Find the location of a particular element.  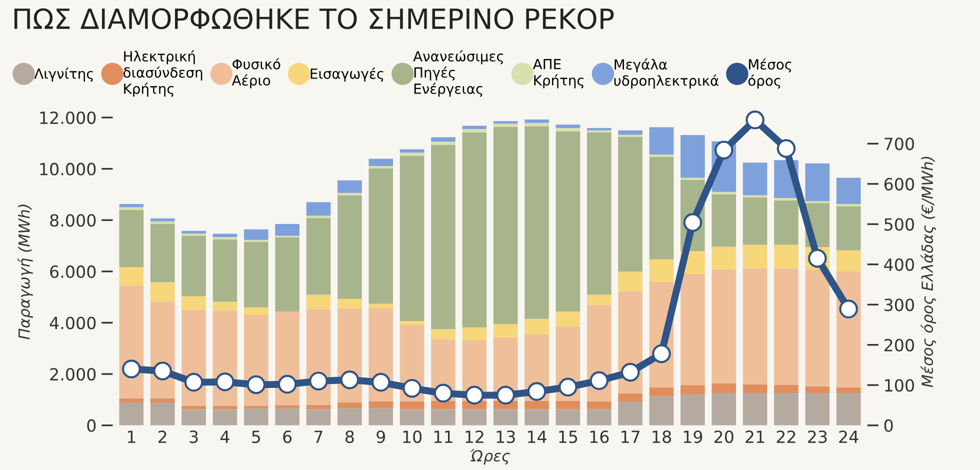

y-tick-label: 4.000 is located at coordinates (73, 323).